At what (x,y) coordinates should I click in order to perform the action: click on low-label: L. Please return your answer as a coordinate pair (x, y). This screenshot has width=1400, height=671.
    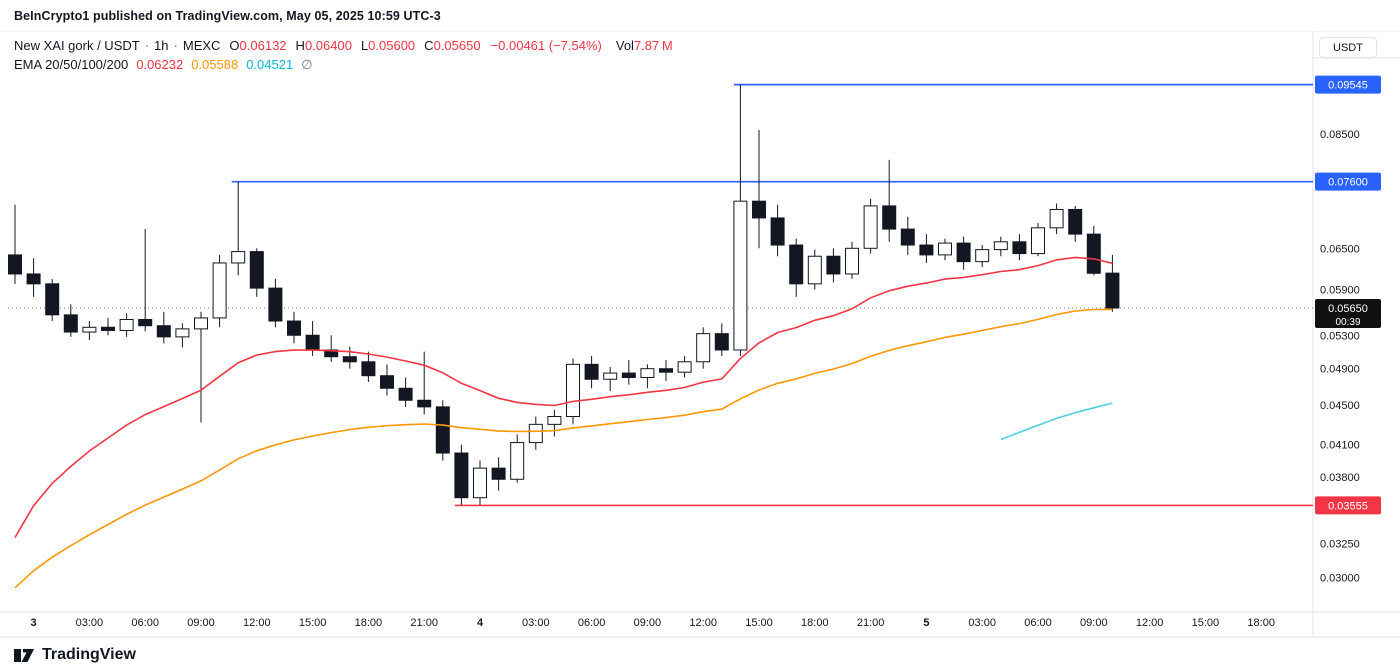
    Looking at the image, I should click on (364, 45).